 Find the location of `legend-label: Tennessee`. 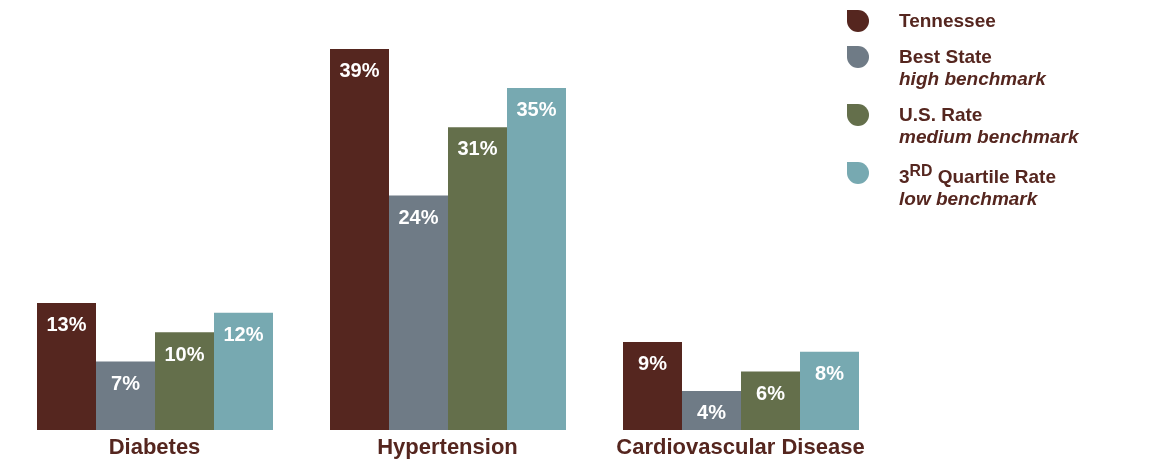

legend-label: Tennessee is located at coordinates (947, 21).